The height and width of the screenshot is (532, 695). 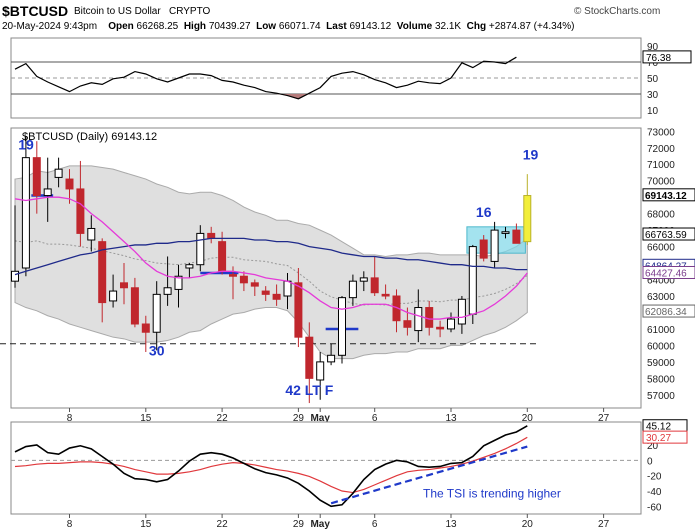 I want to click on tsi-x-tick: 15, so click(x=146, y=524).